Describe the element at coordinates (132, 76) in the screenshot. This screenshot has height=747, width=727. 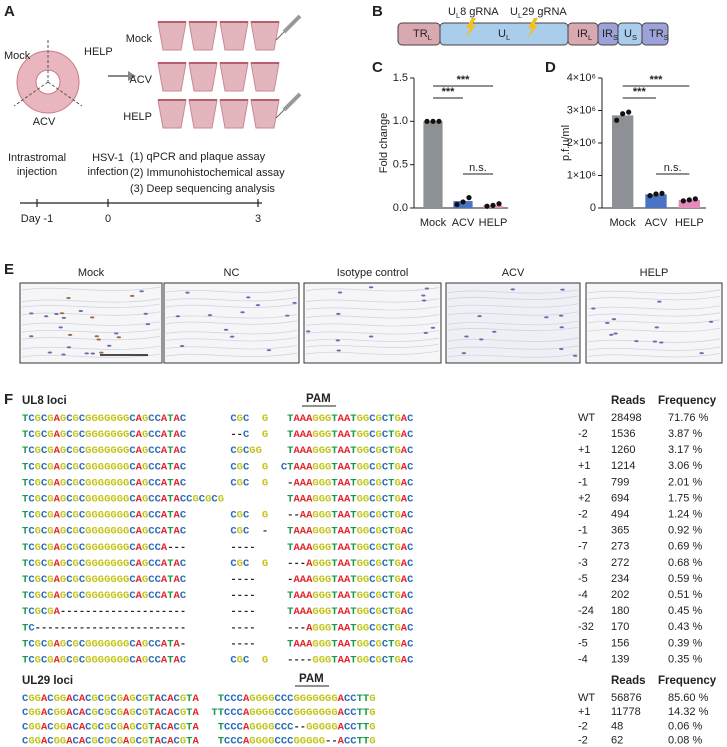
I see `arrow-head` at that location.